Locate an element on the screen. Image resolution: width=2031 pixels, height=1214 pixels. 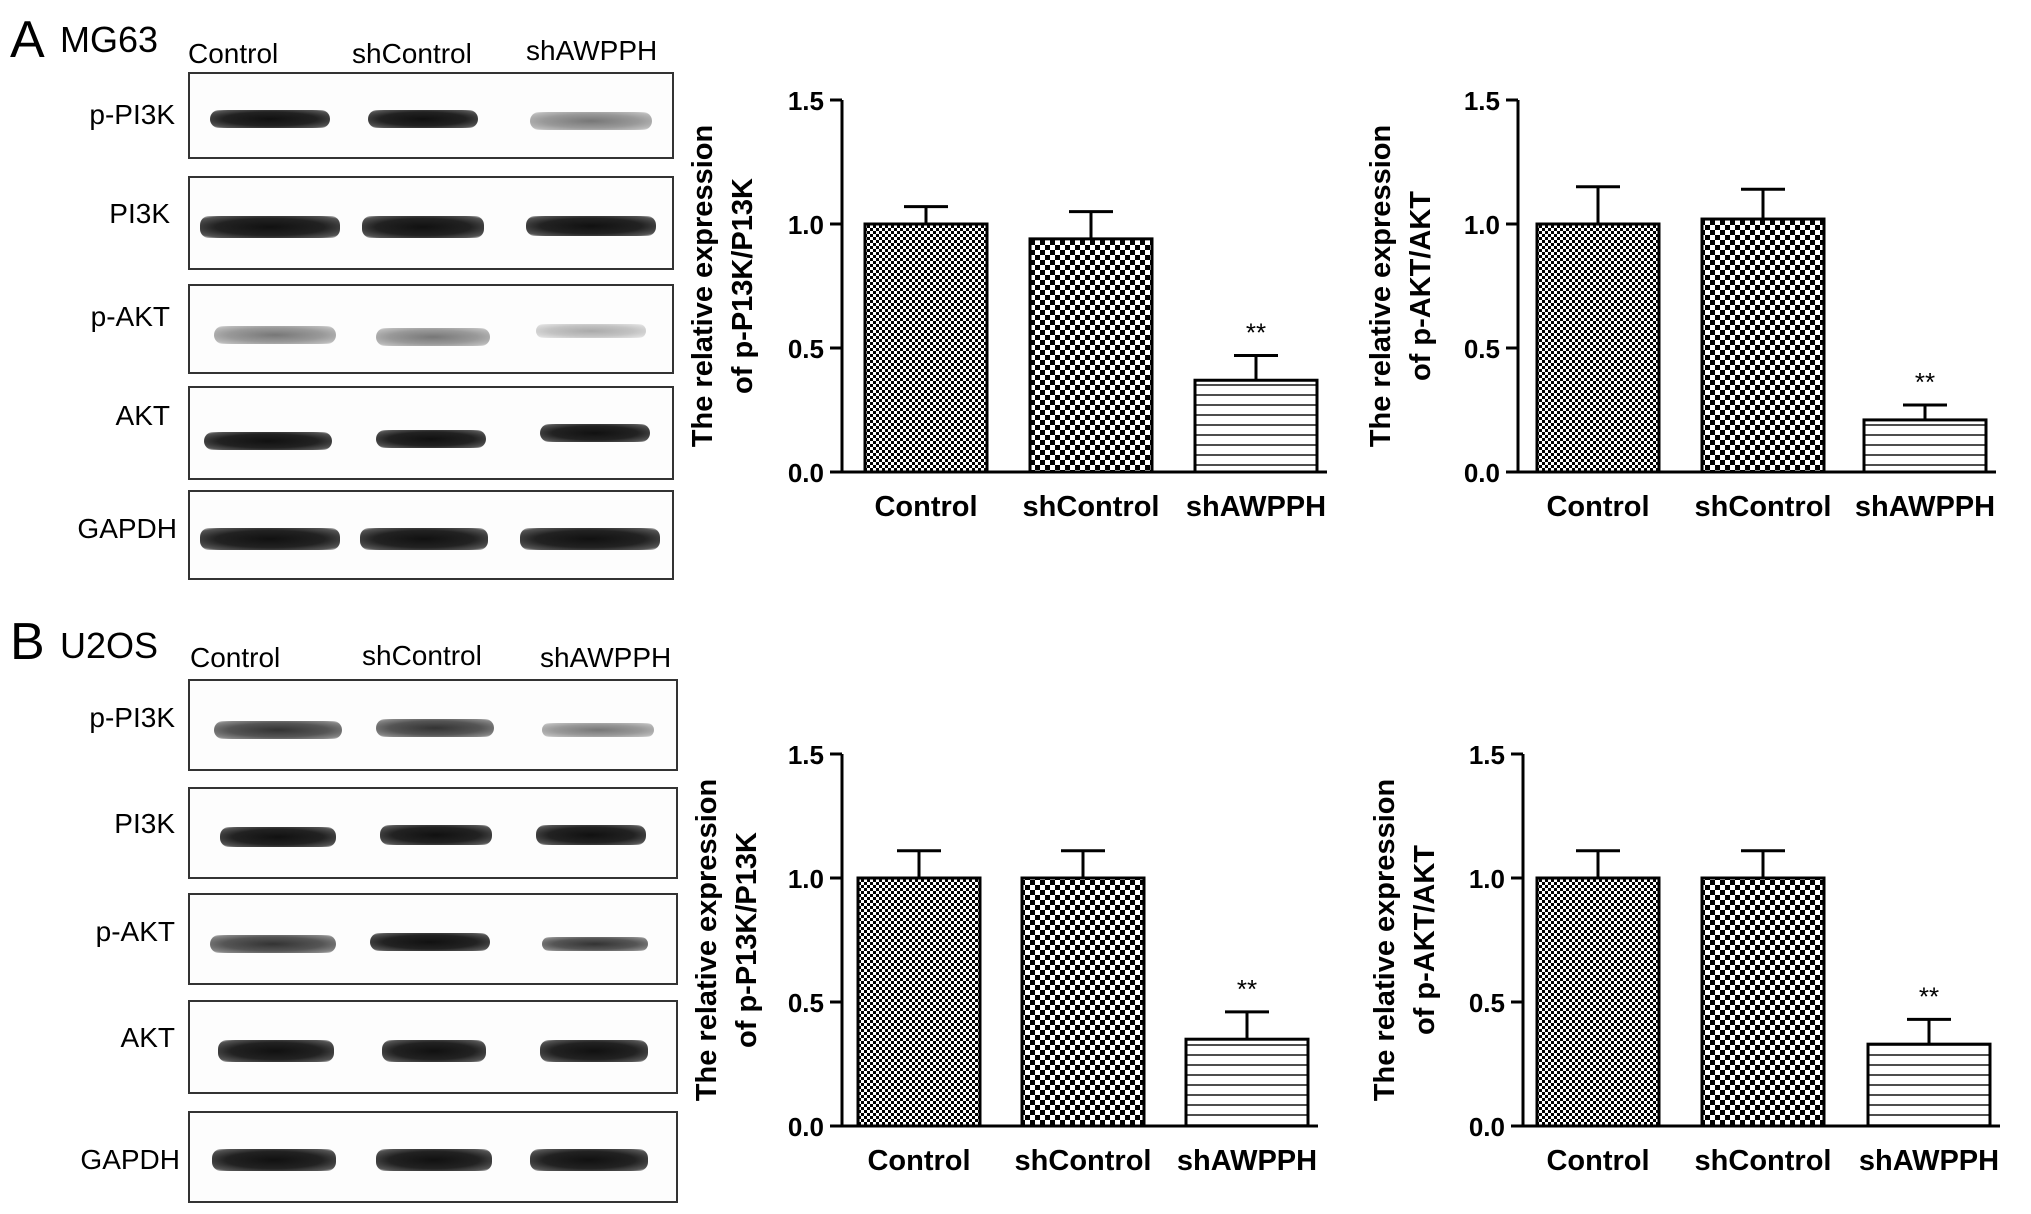
panel-b-lane-control: Control is located at coordinates (235, 657).